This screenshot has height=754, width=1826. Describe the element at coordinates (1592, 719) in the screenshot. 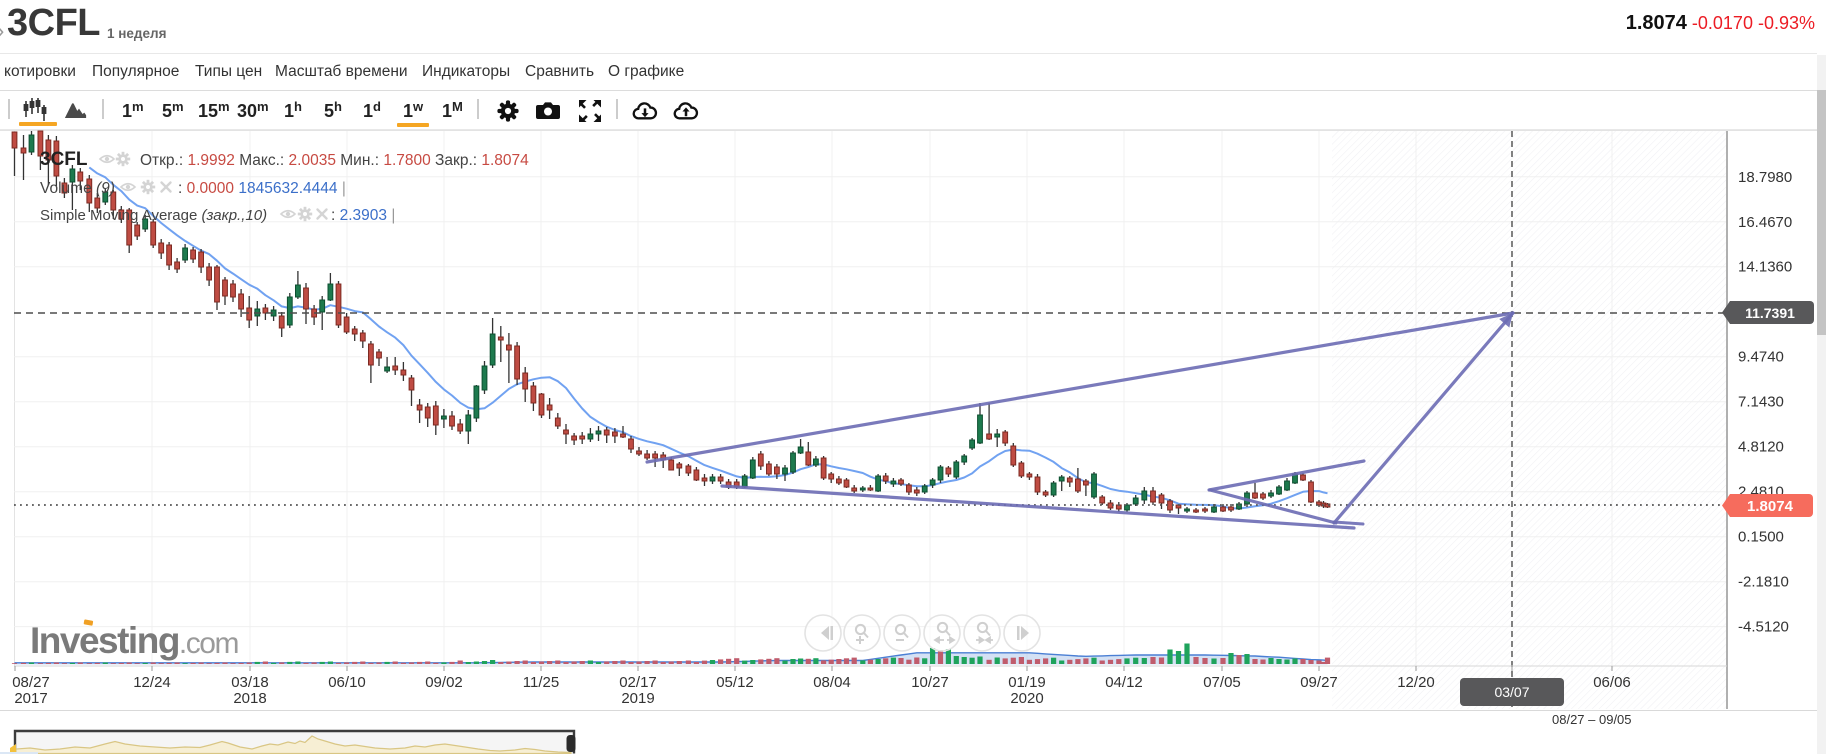

I see `svg-text: 08/27 – 09/05` at that location.